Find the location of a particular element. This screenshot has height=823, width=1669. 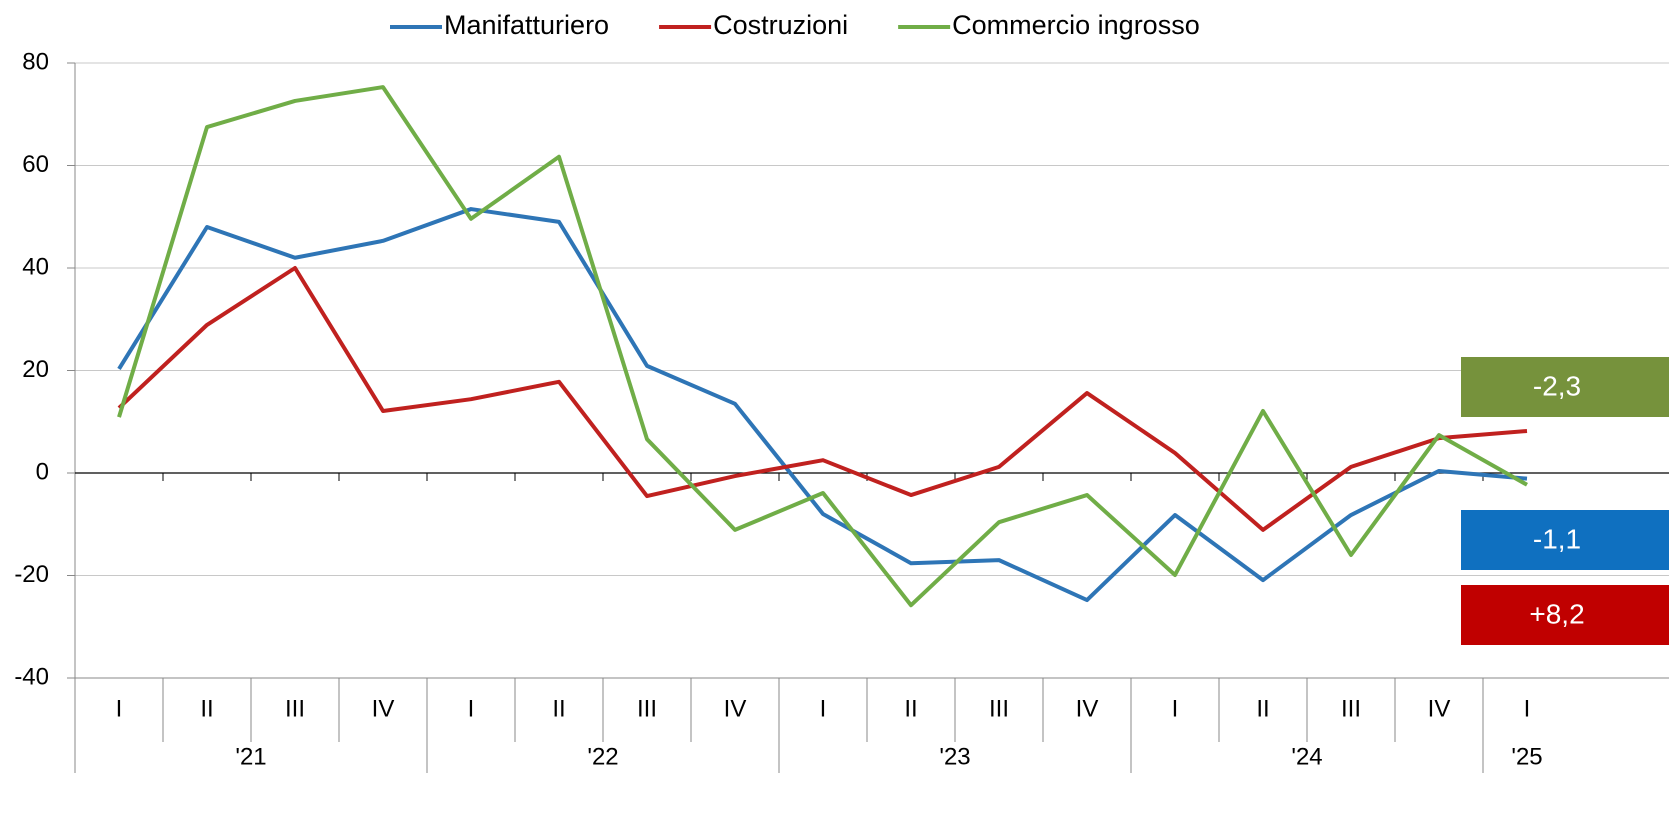

end-label: +8,2 is located at coordinates (1556, 613).